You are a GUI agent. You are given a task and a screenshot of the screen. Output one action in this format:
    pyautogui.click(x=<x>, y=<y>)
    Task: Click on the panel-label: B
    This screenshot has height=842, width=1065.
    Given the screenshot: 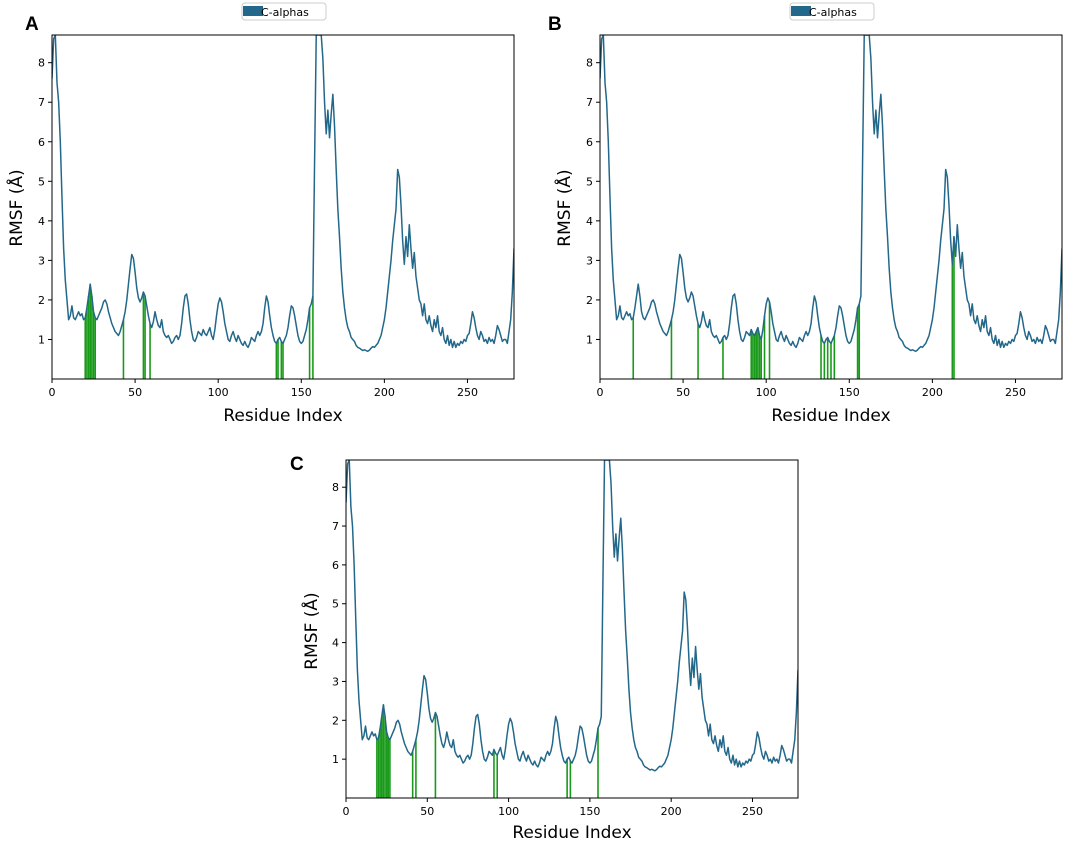 What is the action you would take?
    pyautogui.click(x=555, y=24)
    